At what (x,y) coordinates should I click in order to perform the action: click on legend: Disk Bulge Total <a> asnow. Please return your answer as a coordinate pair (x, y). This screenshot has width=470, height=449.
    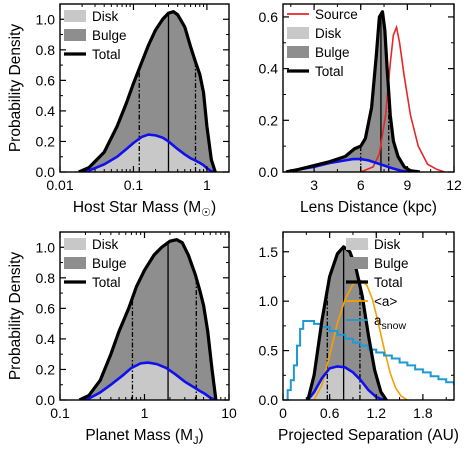
    Looking at the image, I should click on (377, 284).